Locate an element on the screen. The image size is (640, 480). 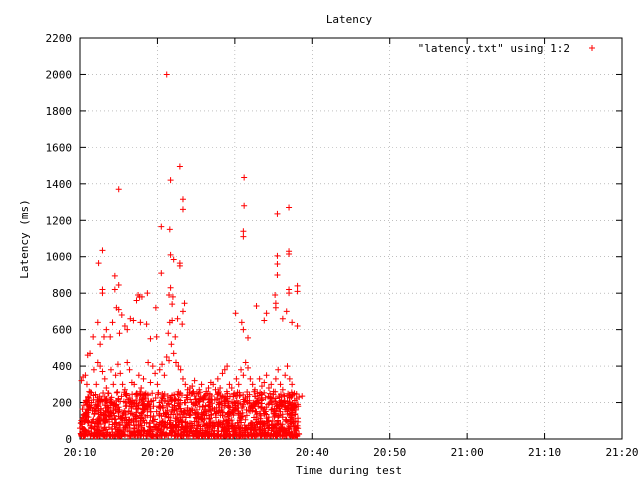
x-tick-label: 20:20 is located at coordinates (157, 452).